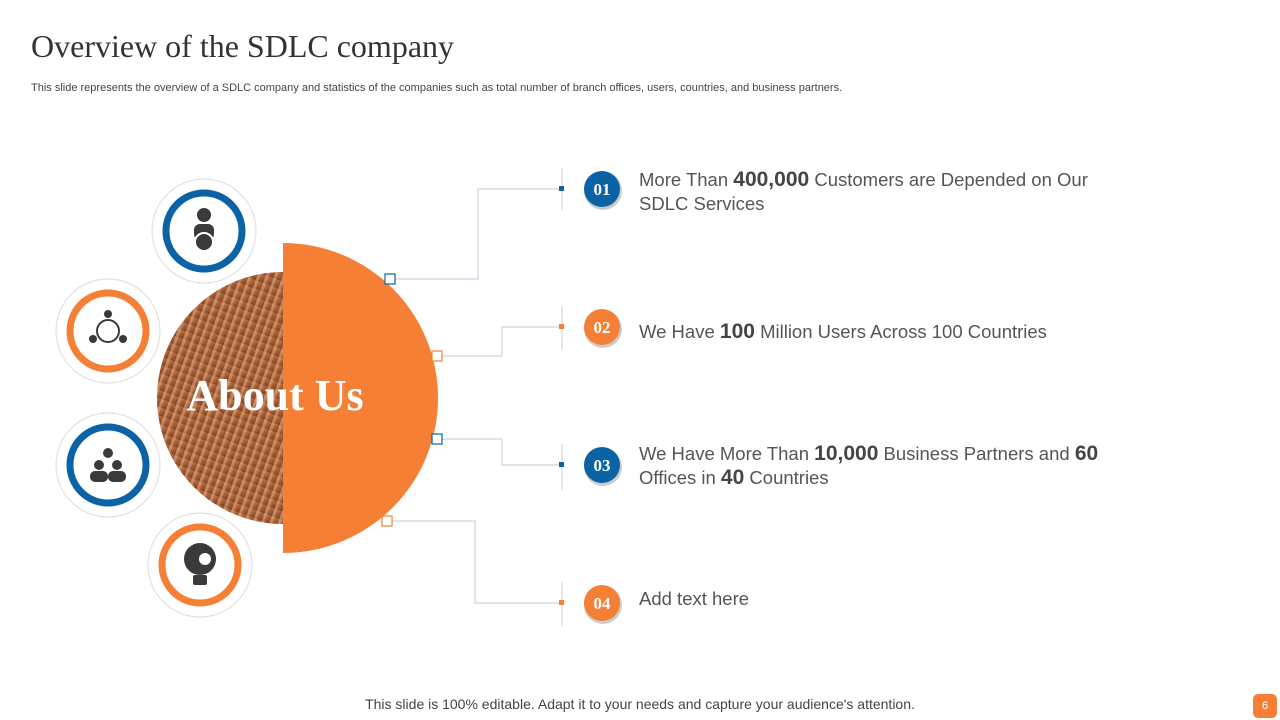 Image resolution: width=1280 pixels, height=720 pixels. What do you see at coordinates (737, 331) in the screenshot?
I see `highlight: 100` at bounding box center [737, 331].